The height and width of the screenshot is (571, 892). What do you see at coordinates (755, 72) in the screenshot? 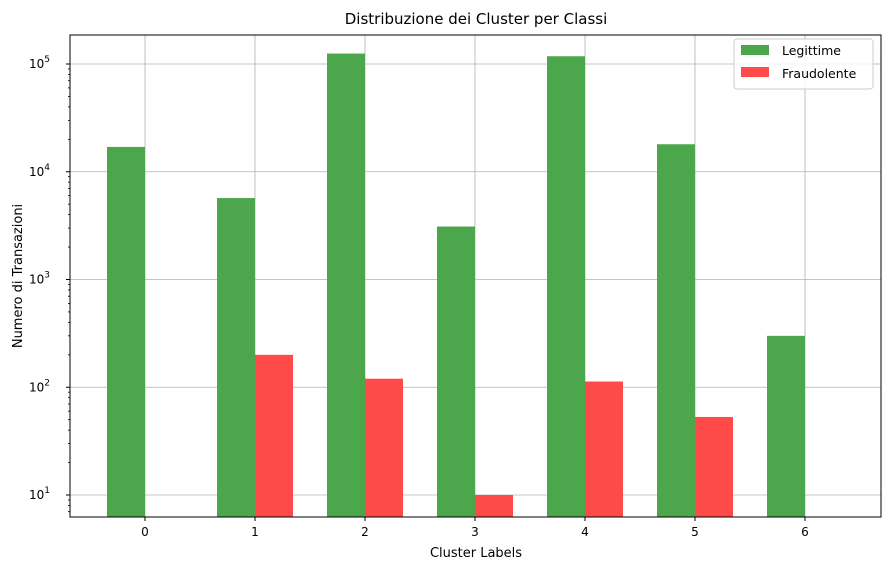
I see `legend-swatch-fraudolente` at bounding box center [755, 72].